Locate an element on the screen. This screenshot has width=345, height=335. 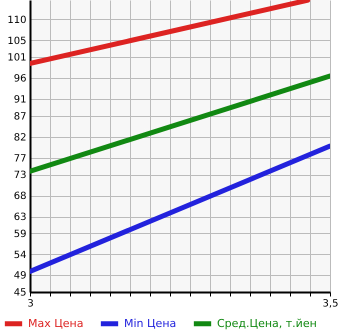
y-tick-label: 45 is located at coordinates (20, 293).